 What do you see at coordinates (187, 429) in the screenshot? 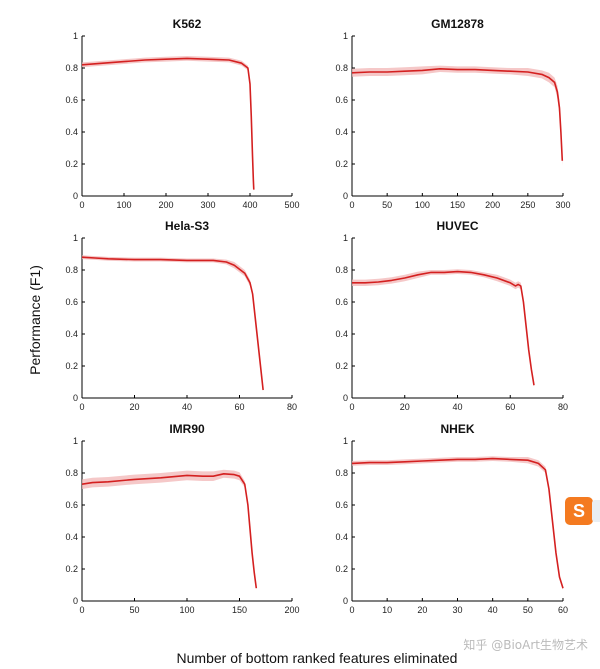
I see `panel-title: IMR90` at bounding box center [187, 429].